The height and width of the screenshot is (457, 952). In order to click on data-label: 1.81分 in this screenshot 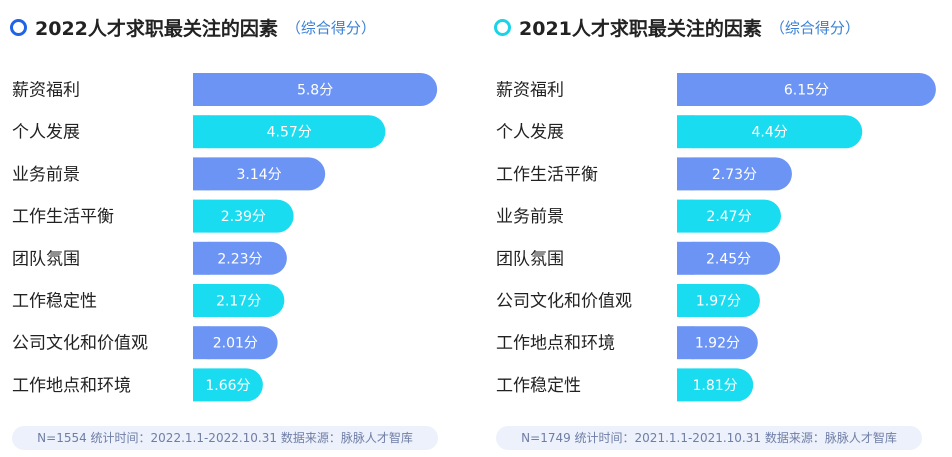, I will do `click(715, 386)`.